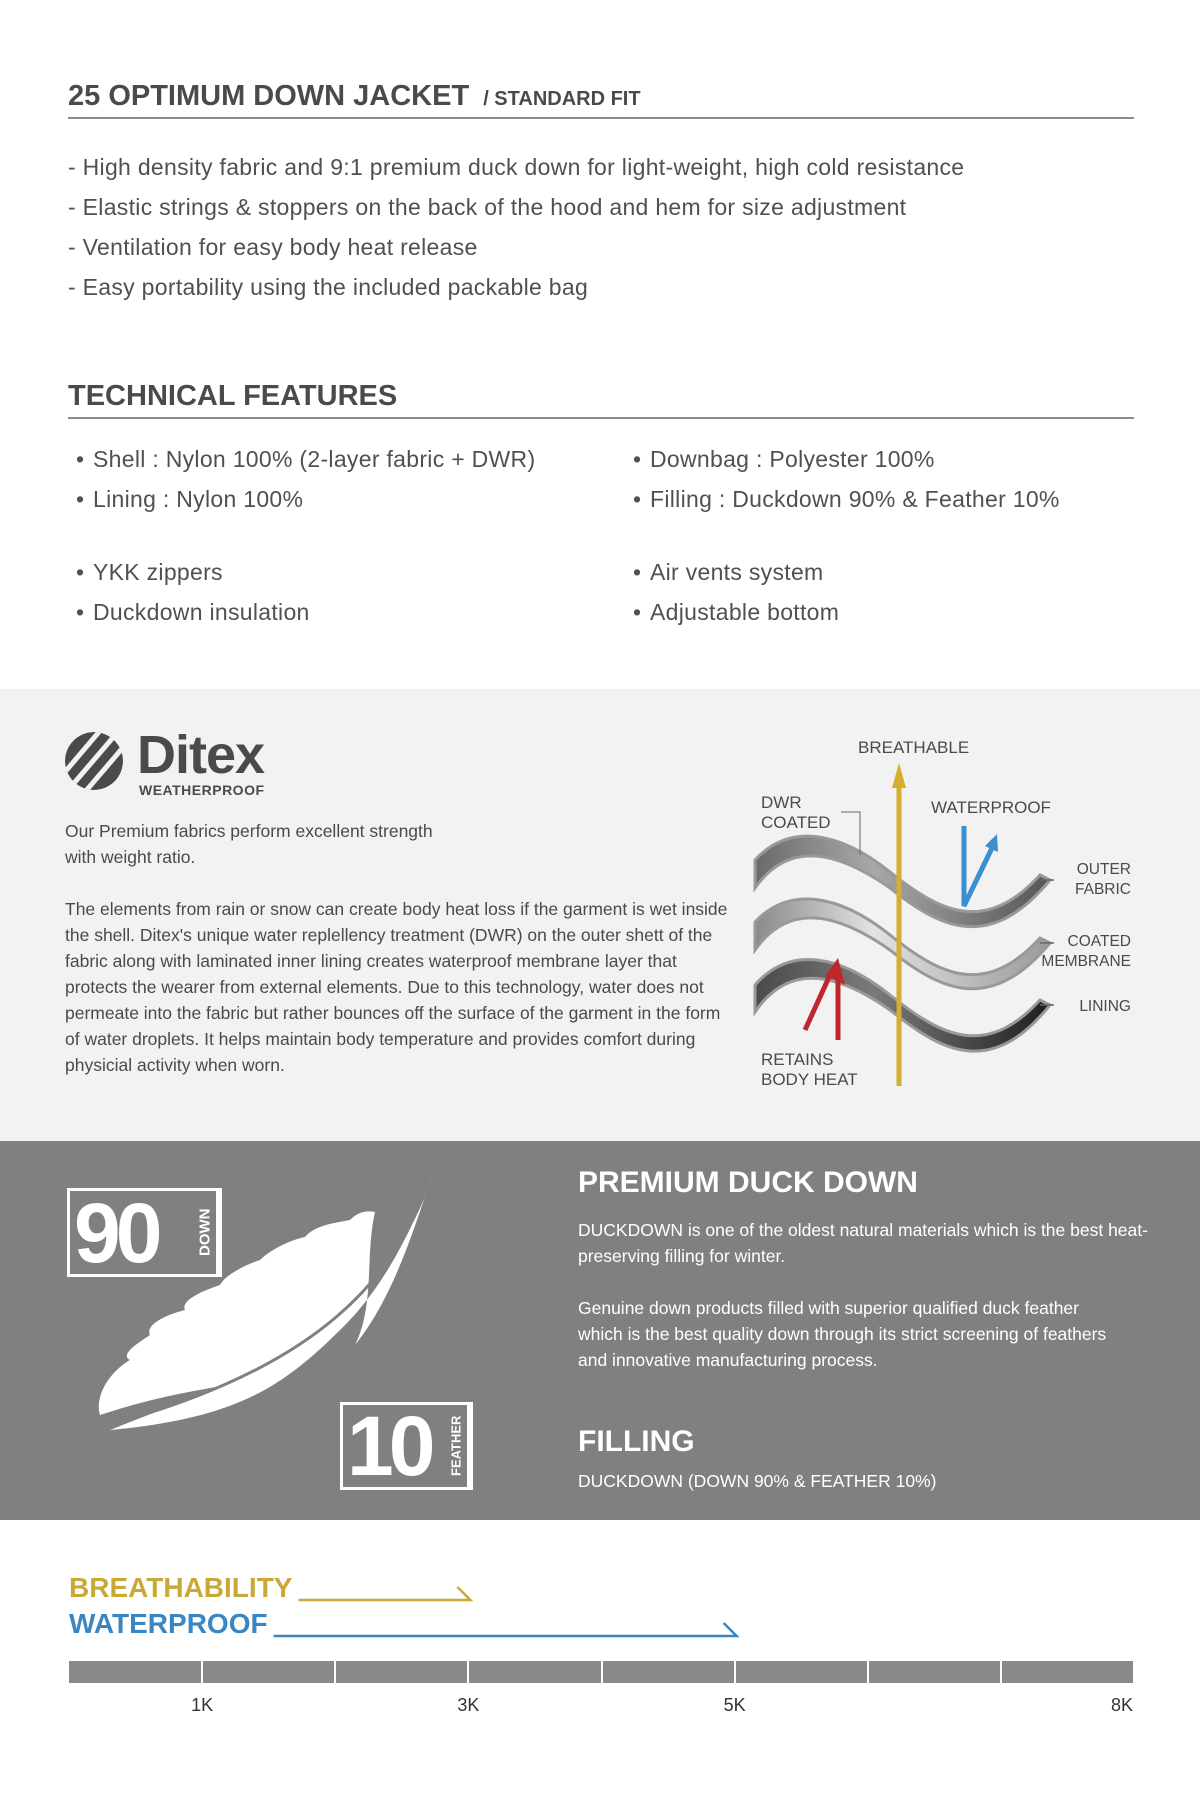 Image resolution: width=1200 pixels, height=1800 pixels. I want to click on feature-item: • Air vents system, so click(728, 572).